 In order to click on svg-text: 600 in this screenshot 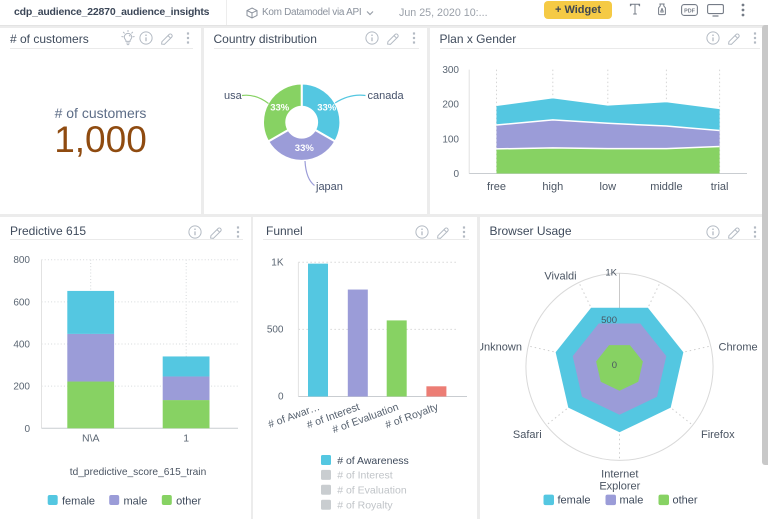, I will do `click(21, 302)`.